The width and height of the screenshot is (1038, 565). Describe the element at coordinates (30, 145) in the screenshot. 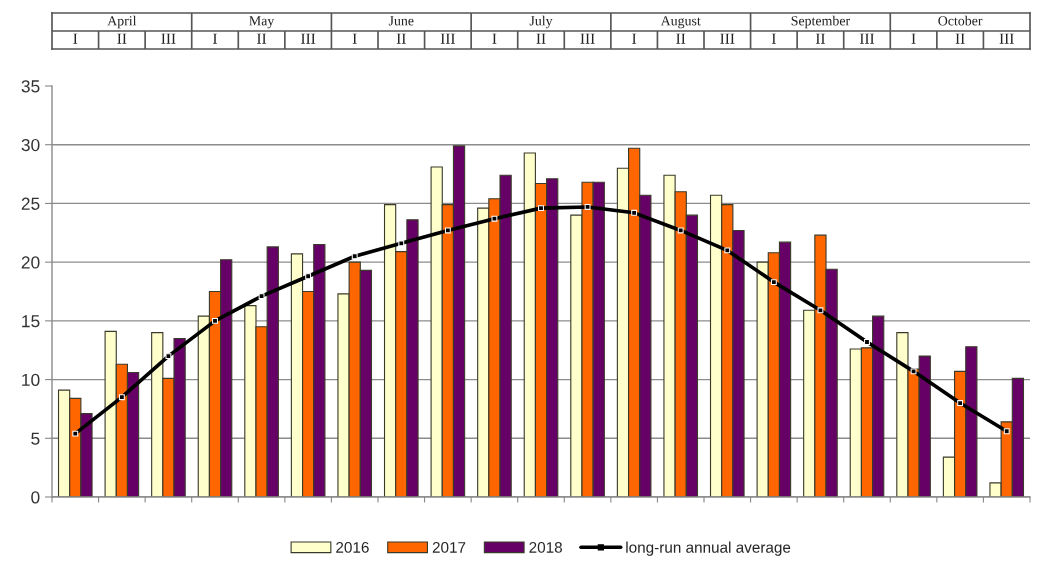

I see `y-tick-label: 30` at that location.